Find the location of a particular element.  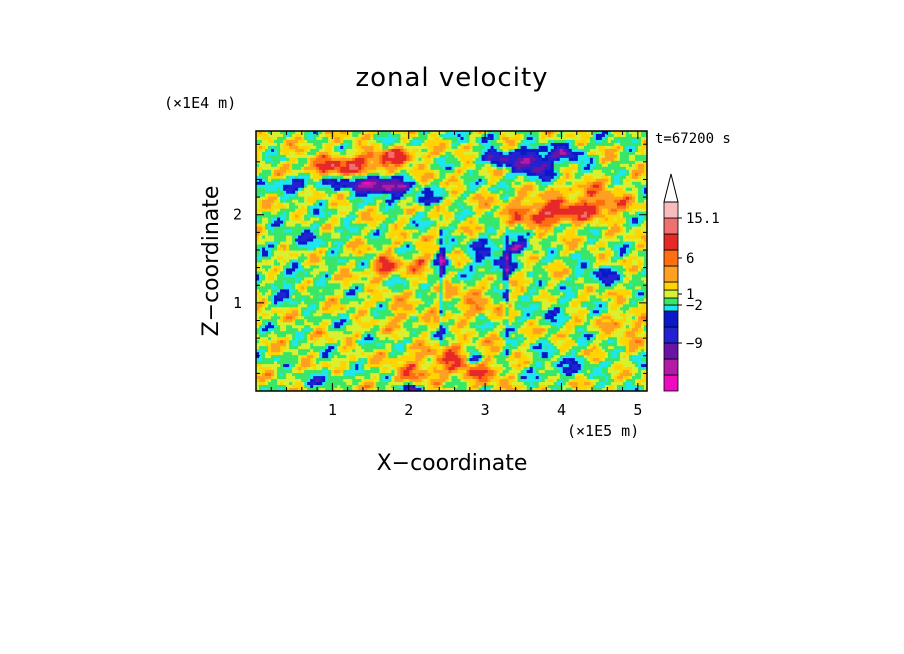

colorbar-extend-arrow is located at coordinates (671, 188).